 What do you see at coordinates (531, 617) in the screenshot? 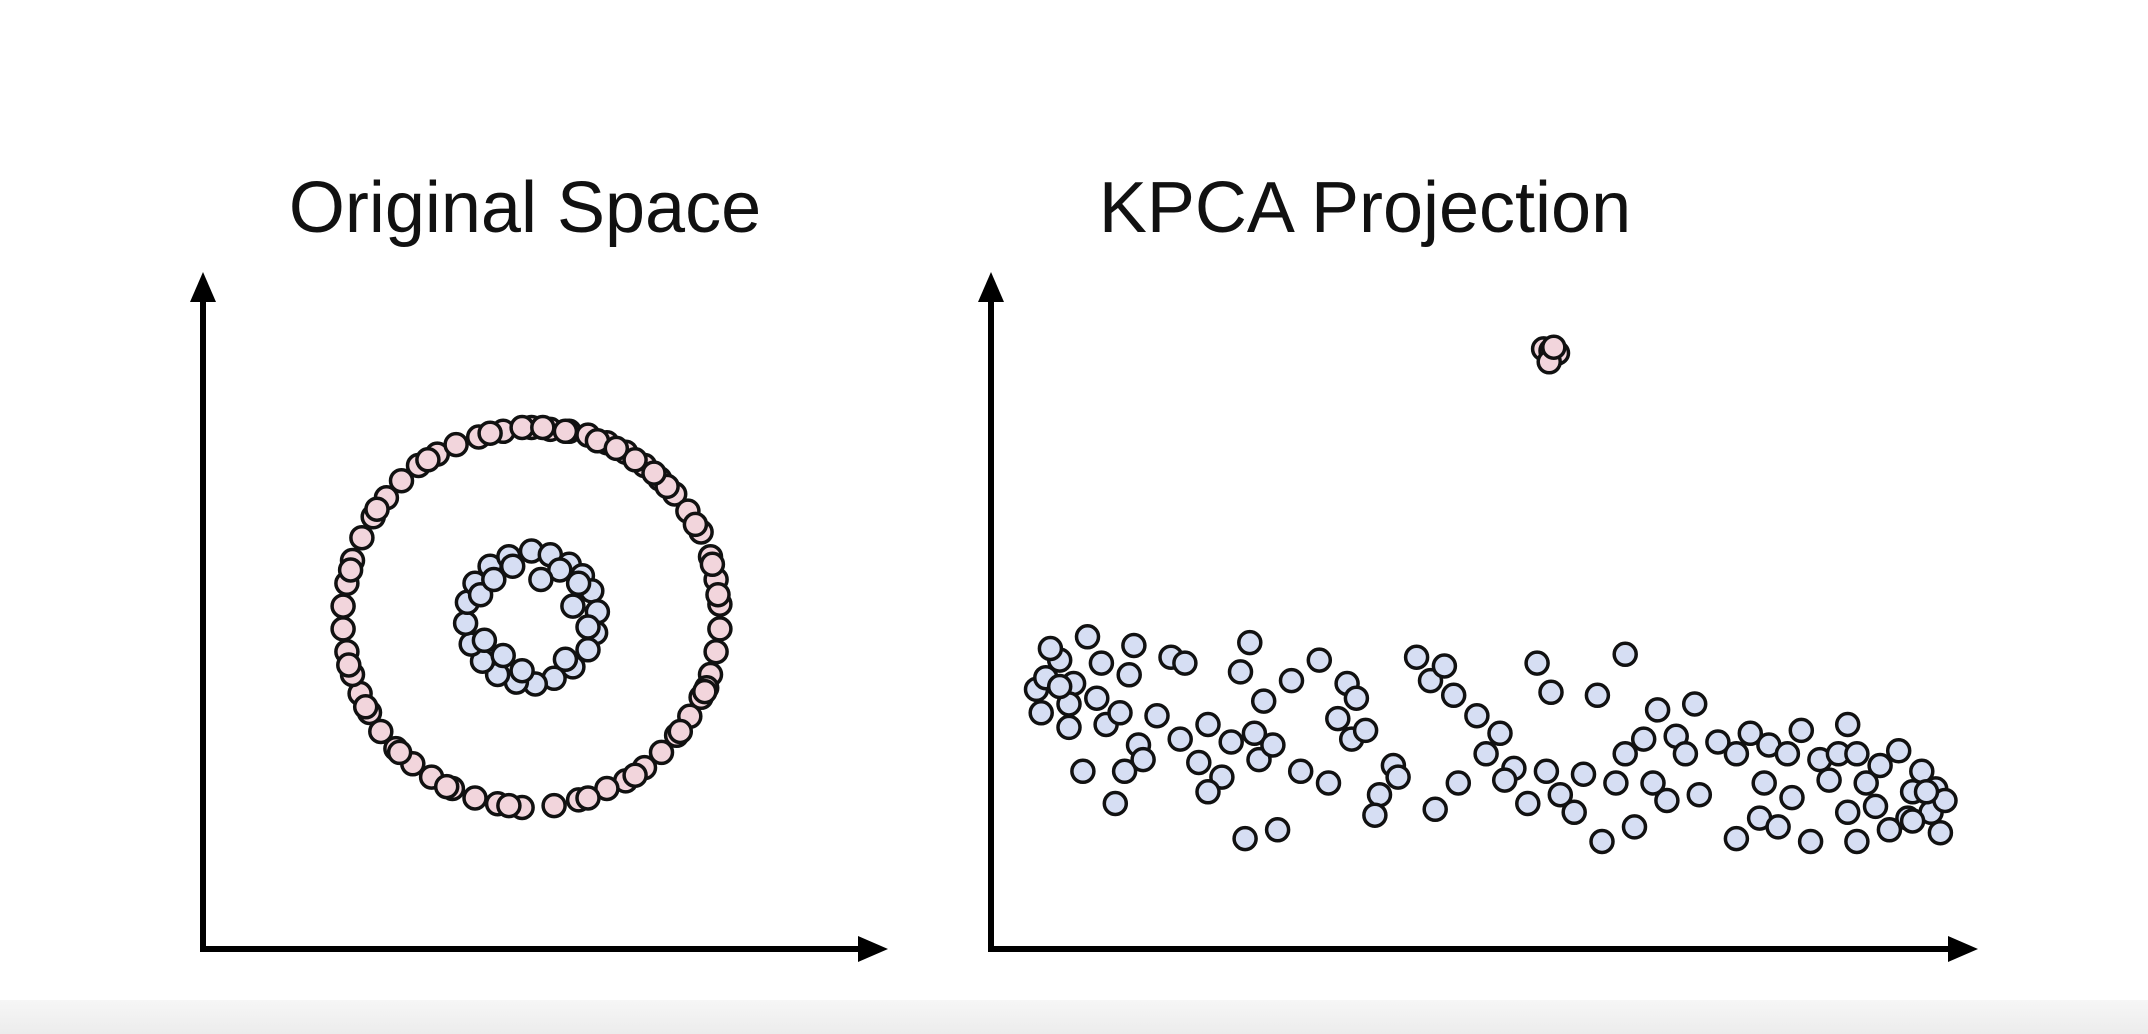
I see `scatter-series` at bounding box center [531, 617].